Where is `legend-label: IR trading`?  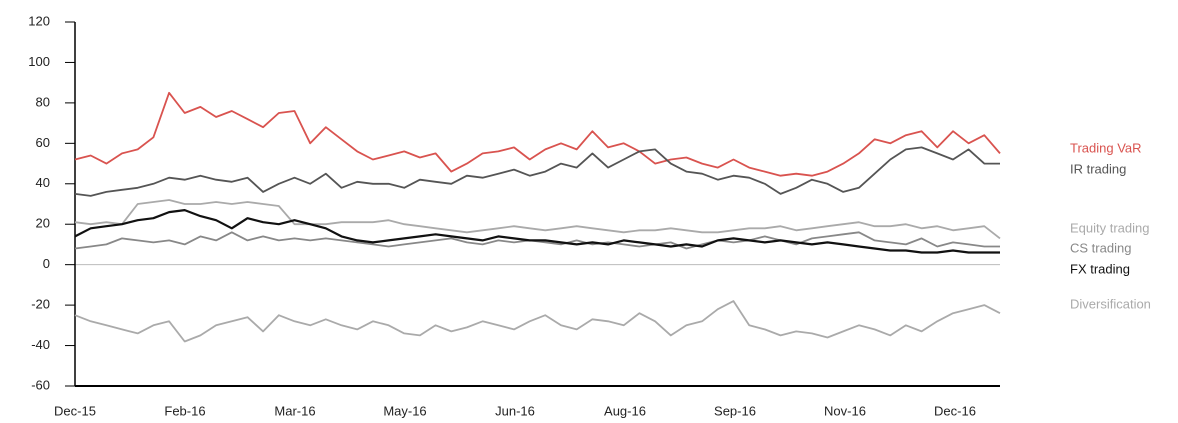 legend-label: IR trading is located at coordinates (1098, 168).